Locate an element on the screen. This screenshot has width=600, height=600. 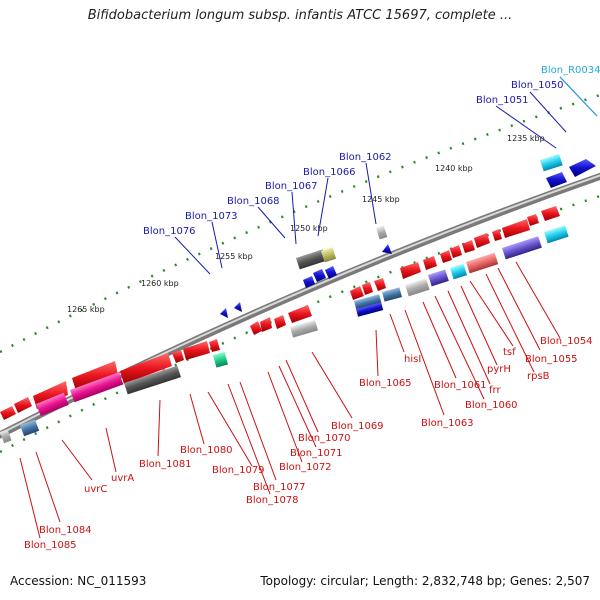
gene-label: Blon_1068 is located at coordinates (253, 201).